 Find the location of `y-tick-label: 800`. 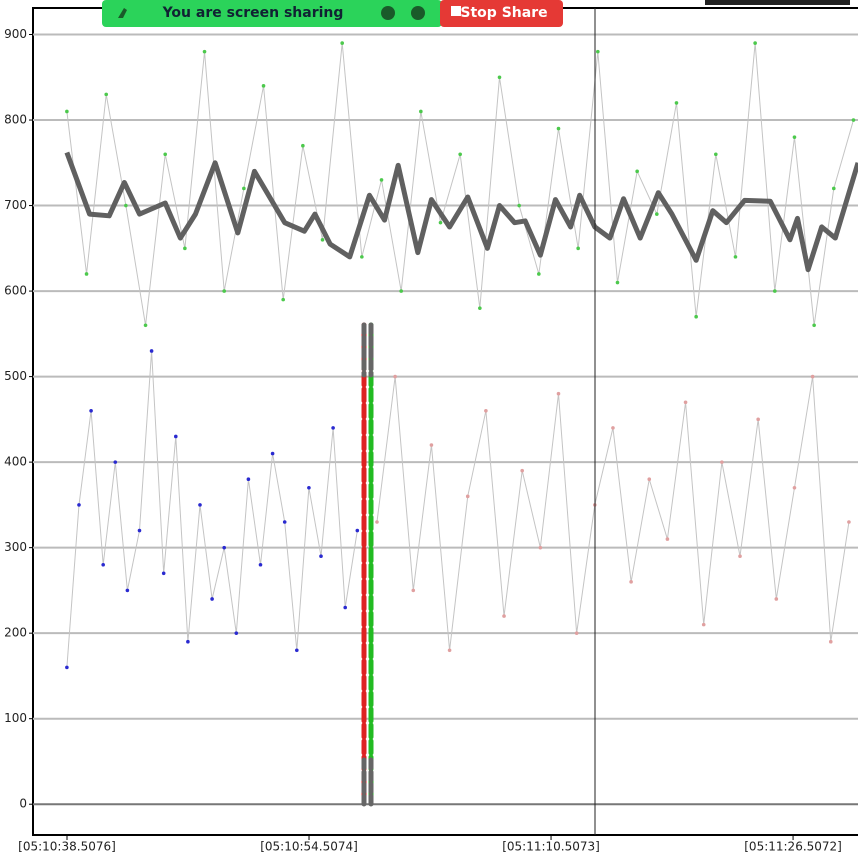

y-tick-label: 800 is located at coordinates (15, 120).